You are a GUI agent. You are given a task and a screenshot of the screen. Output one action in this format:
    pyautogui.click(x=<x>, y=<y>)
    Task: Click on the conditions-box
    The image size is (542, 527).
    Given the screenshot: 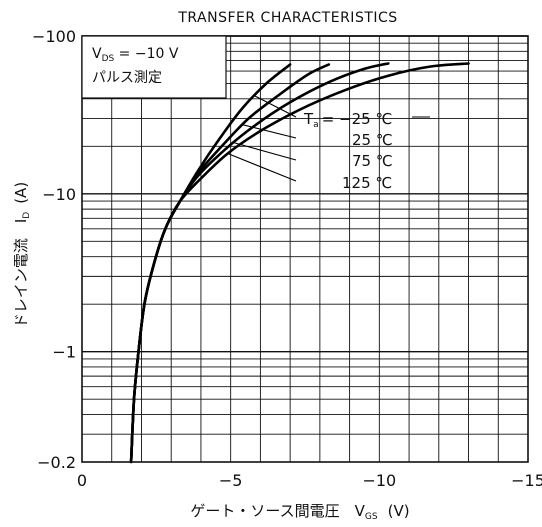 What is the action you would take?
    pyautogui.click(x=154, y=67)
    